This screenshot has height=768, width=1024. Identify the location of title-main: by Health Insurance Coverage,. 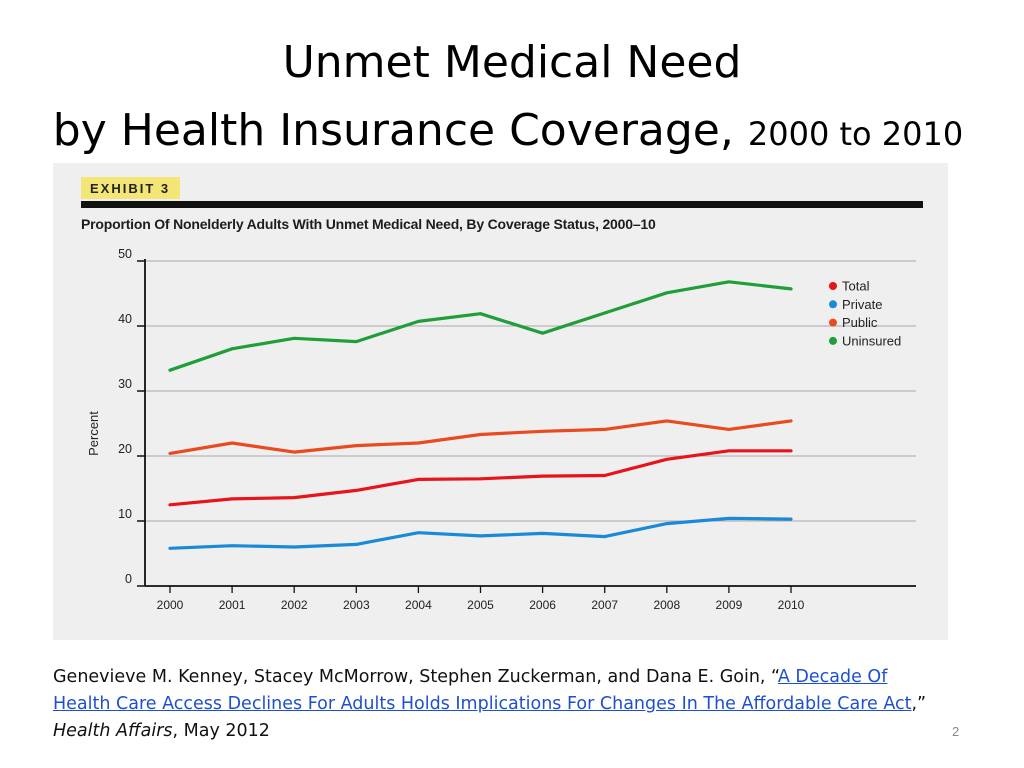
(393, 130).